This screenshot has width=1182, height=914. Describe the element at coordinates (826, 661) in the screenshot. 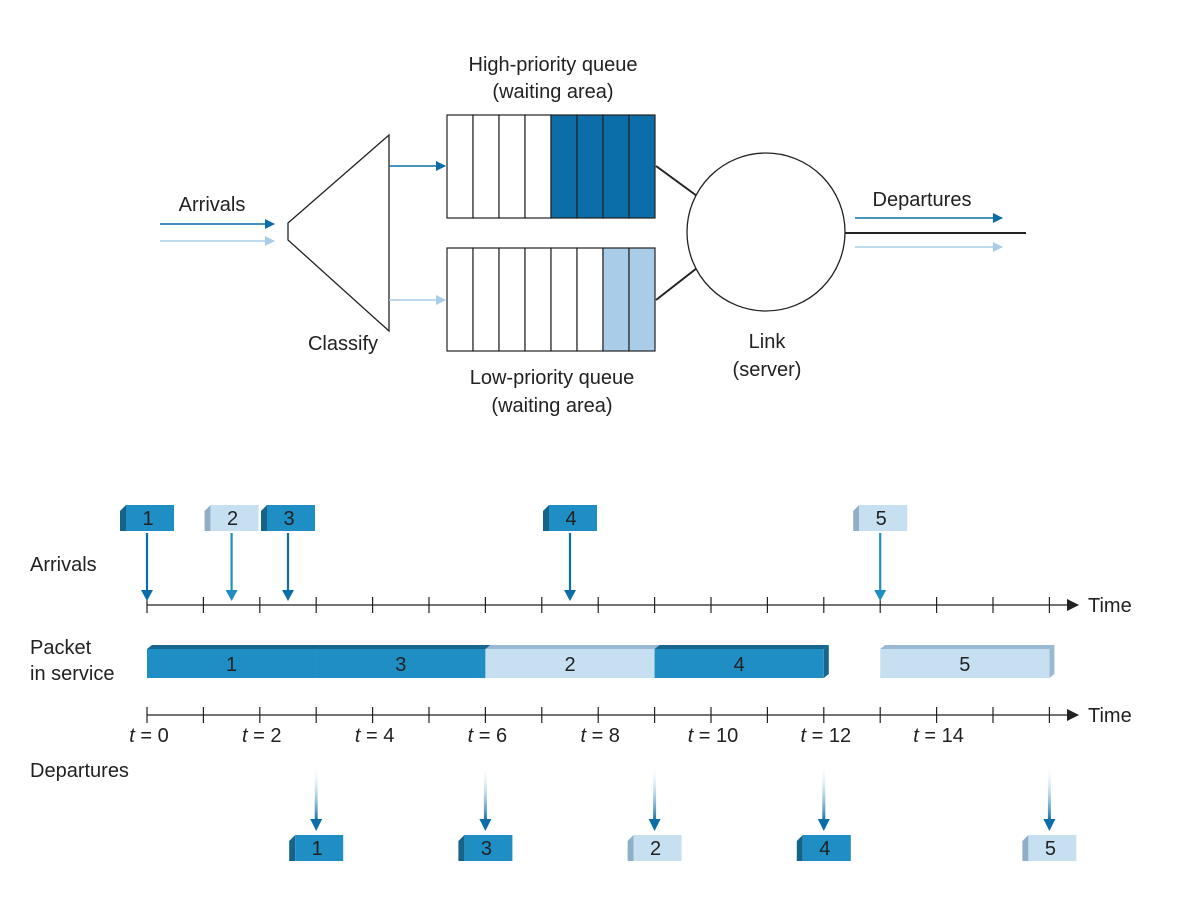

I see `service-bar-side-edge` at that location.